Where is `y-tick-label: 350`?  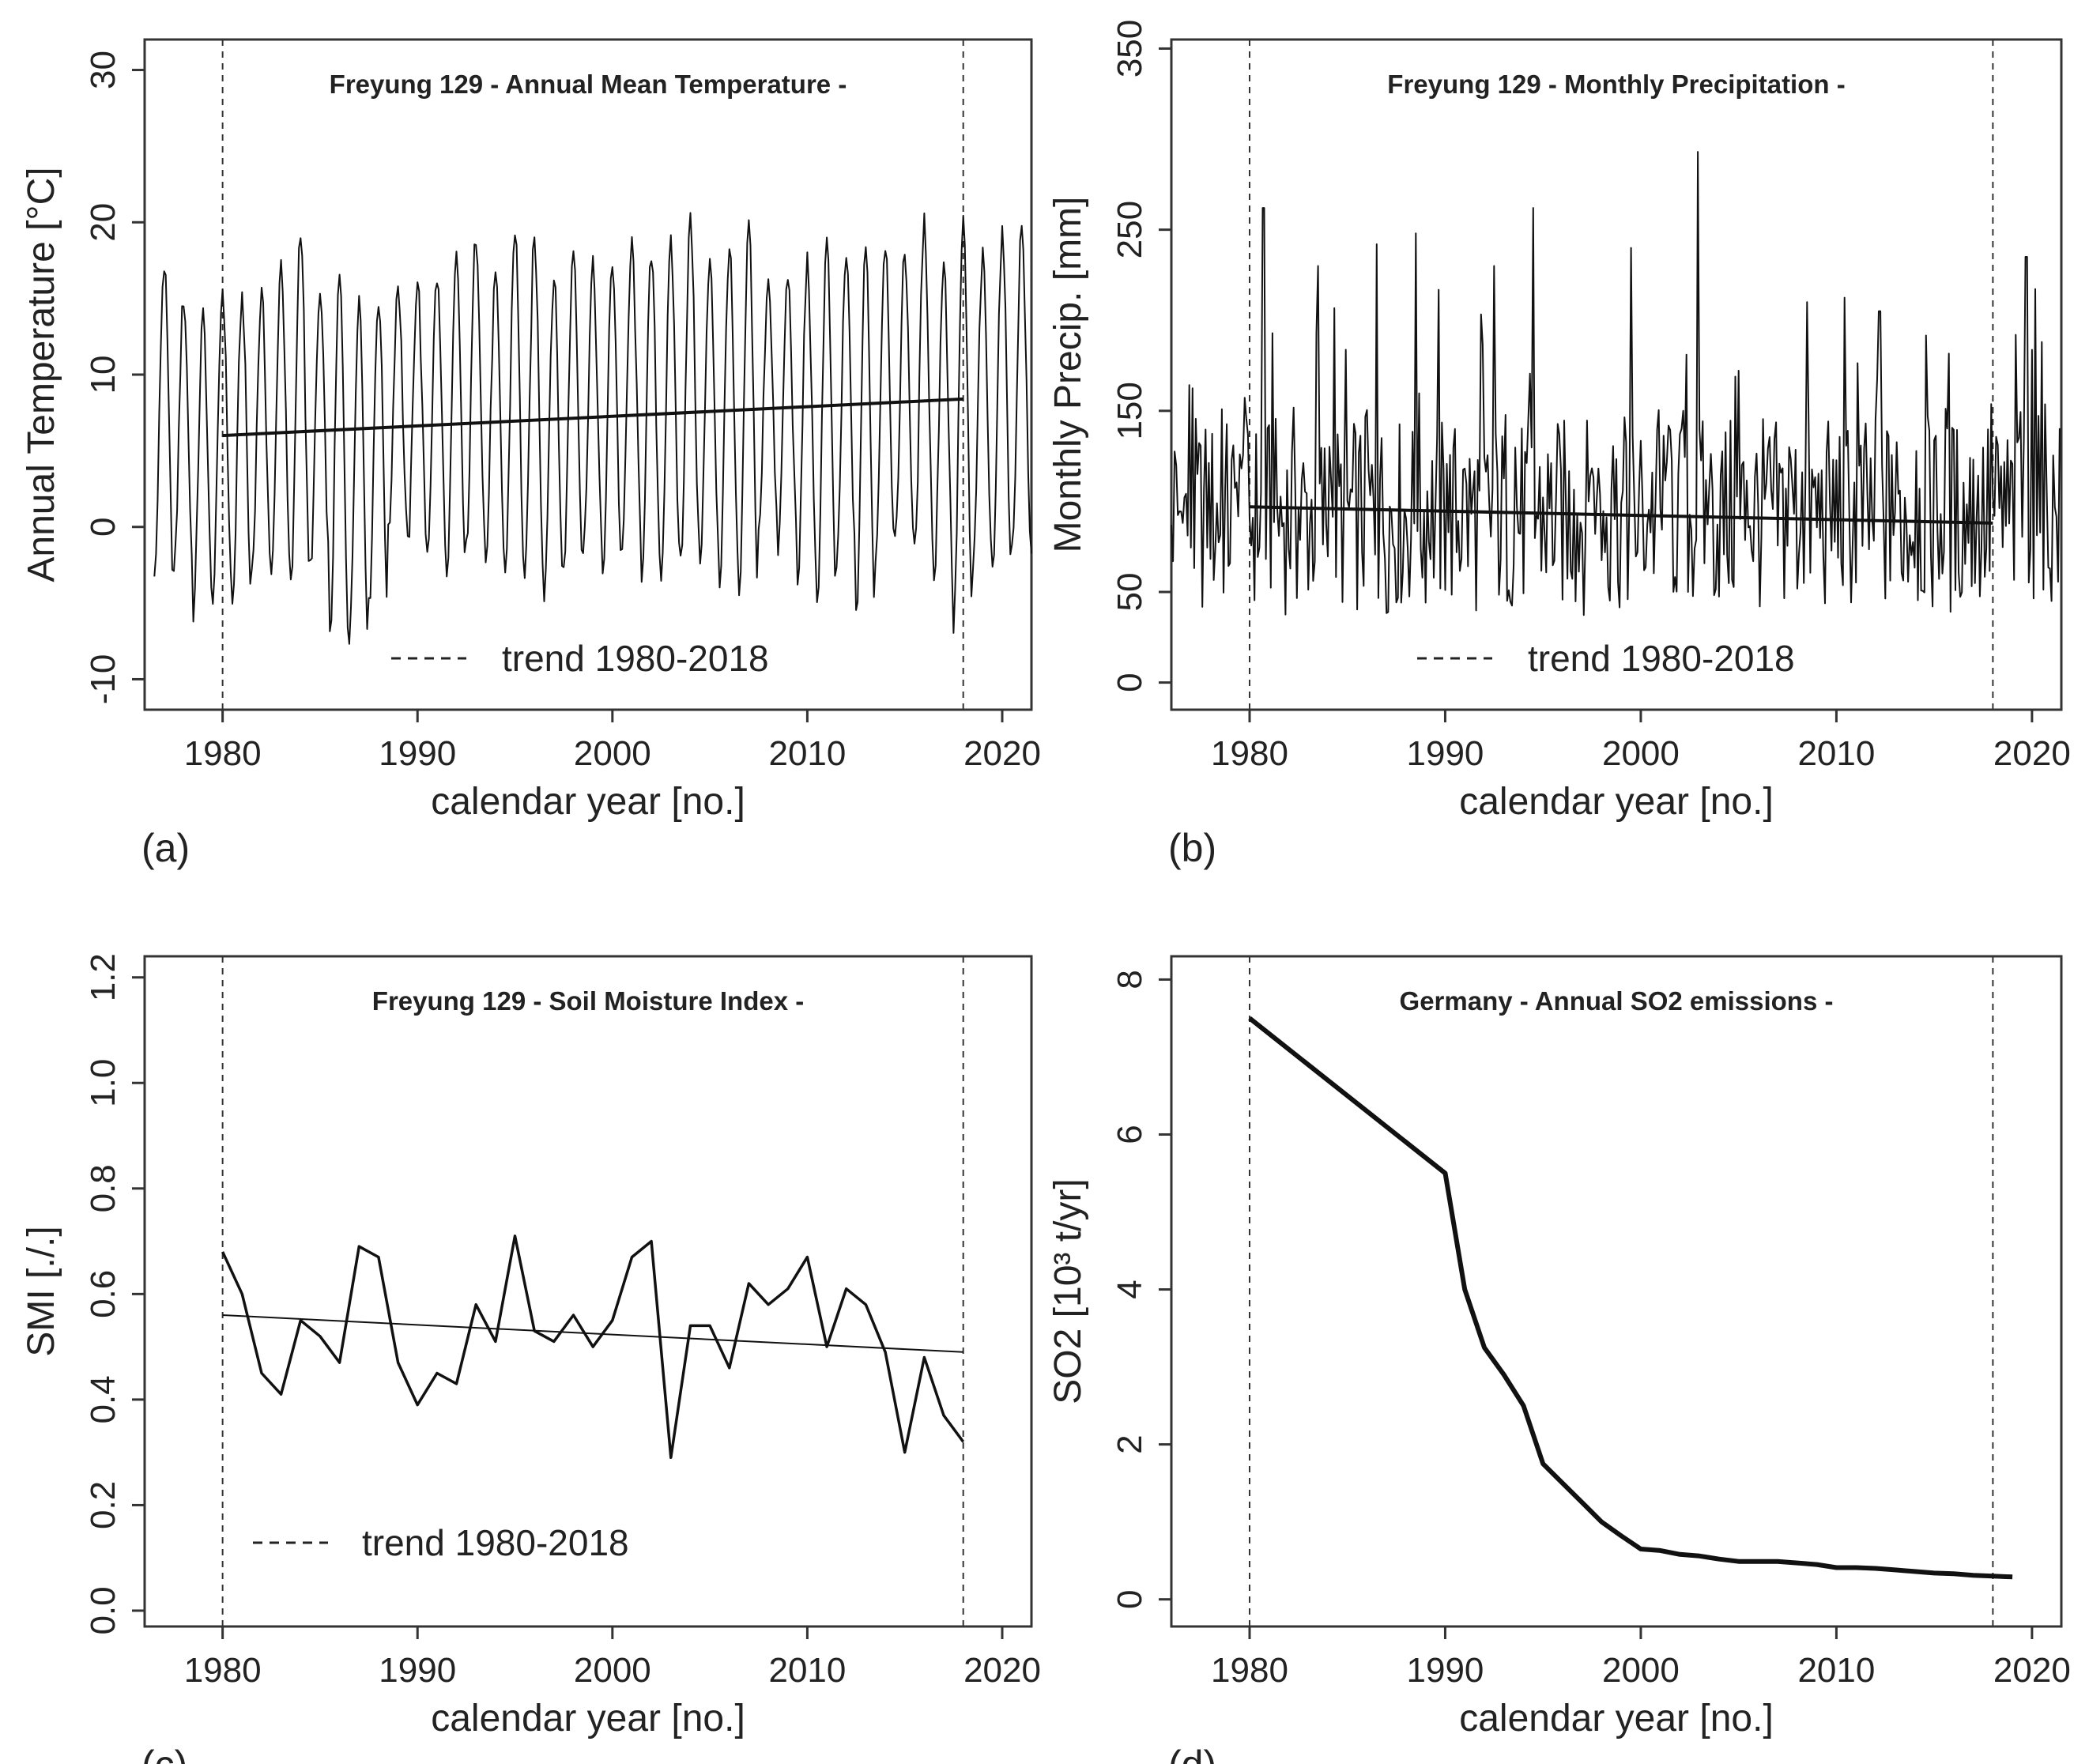 y-tick-label: 350 is located at coordinates (1130, 48).